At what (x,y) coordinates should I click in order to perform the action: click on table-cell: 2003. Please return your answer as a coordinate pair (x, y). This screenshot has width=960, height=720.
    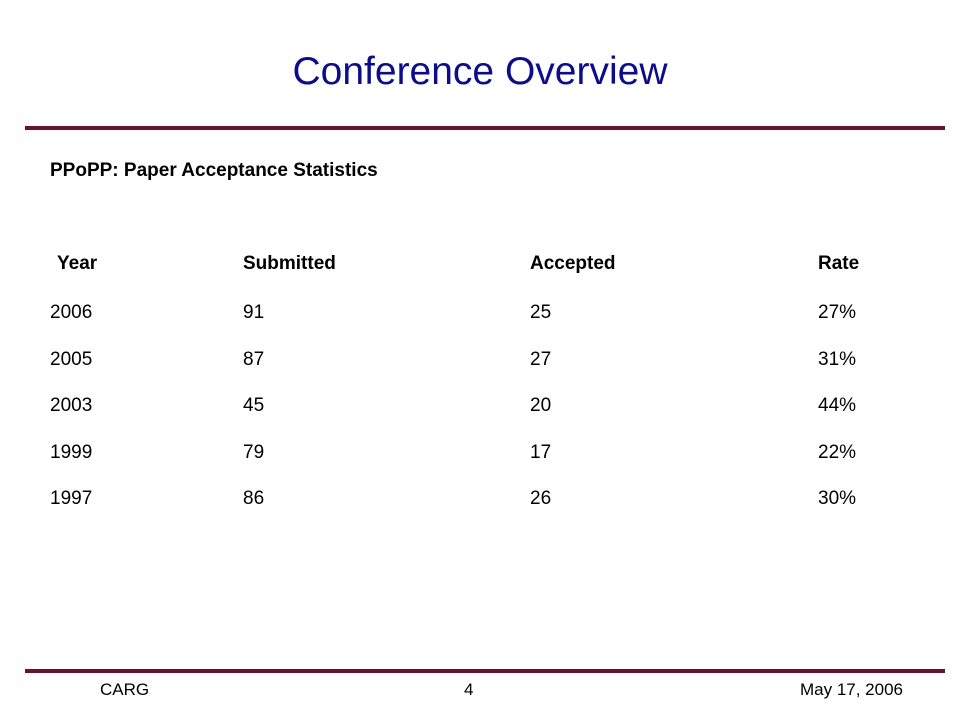
    Looking at the image, I should click on (71, 405).